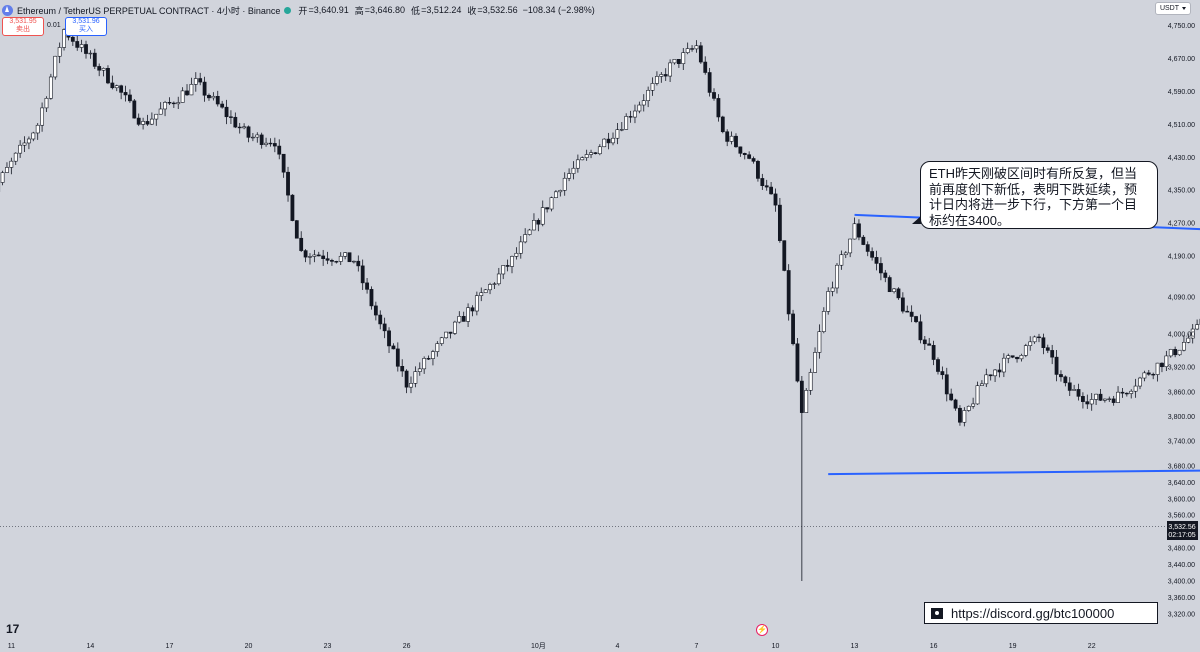 Image resolution: width=1200 pixels, height=652 pixels. I want to click on y-tick-label: 3,400.00, so click(1181, 582).